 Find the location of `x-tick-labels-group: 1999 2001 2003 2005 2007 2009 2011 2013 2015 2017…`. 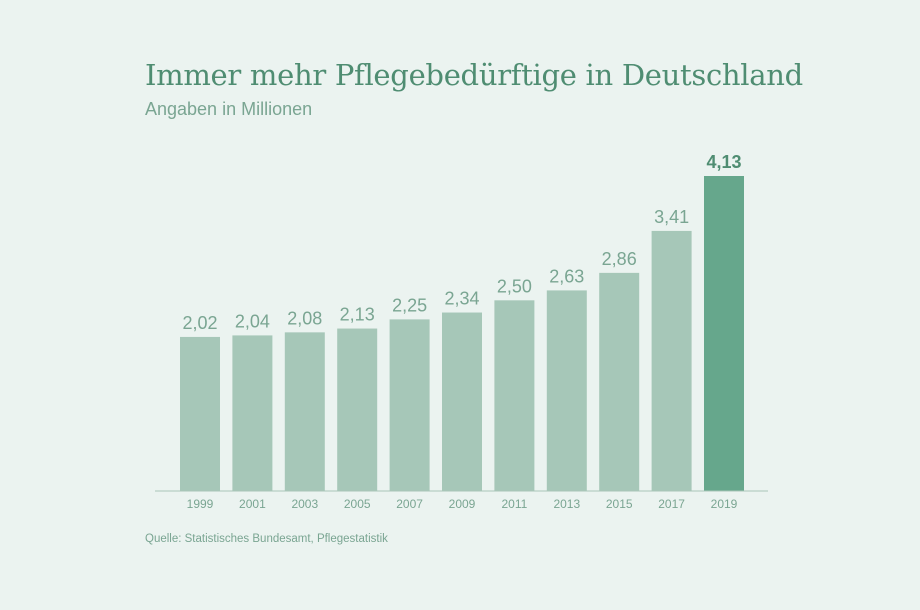

x-tick-labels-group: 1999 2001 2003 2005 2007 2009 2011 2013 2015 2017… is located at coordinates (462, 504).